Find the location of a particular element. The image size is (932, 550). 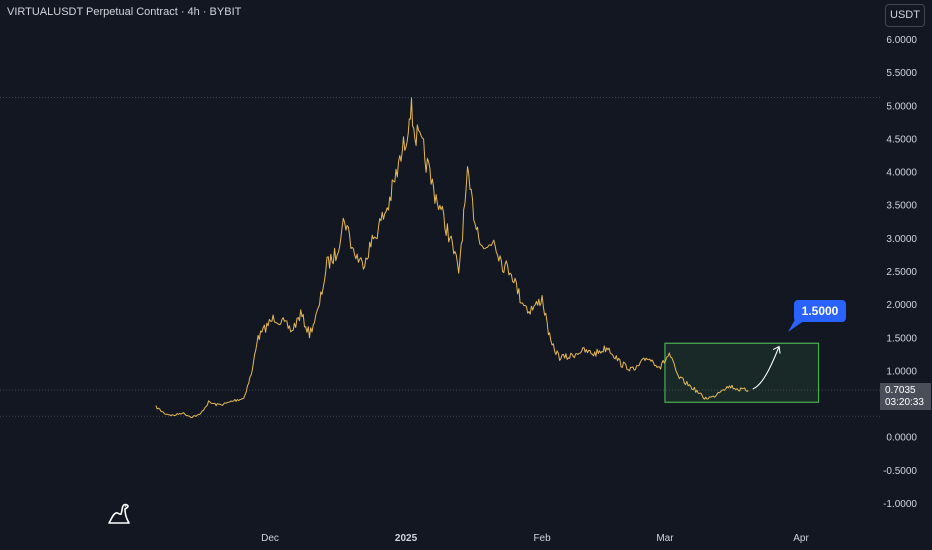

y-tick-label: 2.0000 is located at coordinates (901, 305).